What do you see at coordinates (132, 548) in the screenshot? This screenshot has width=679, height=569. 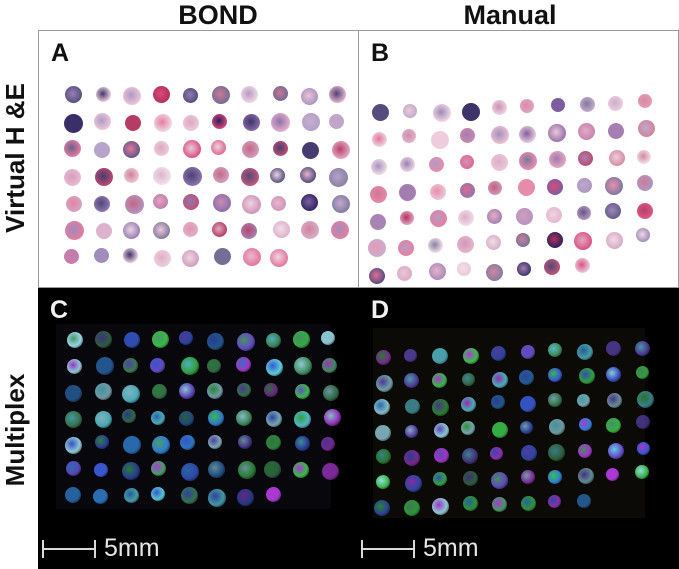 I see `scale-bar-label: 5mm` at bounding box center [132, 548].